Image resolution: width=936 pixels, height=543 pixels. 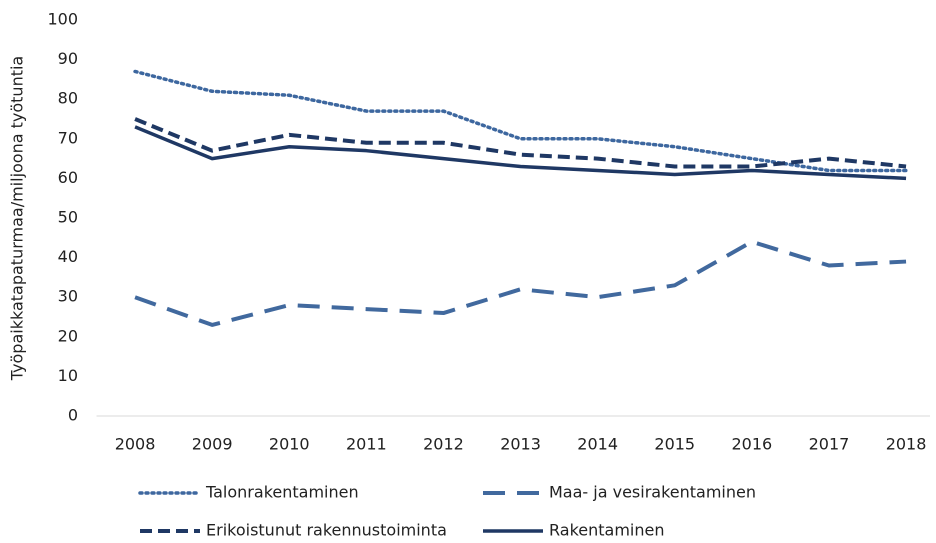 I want to click on legend-label: Maa- ja vesirakentaminen, so click(x=652, y=492).